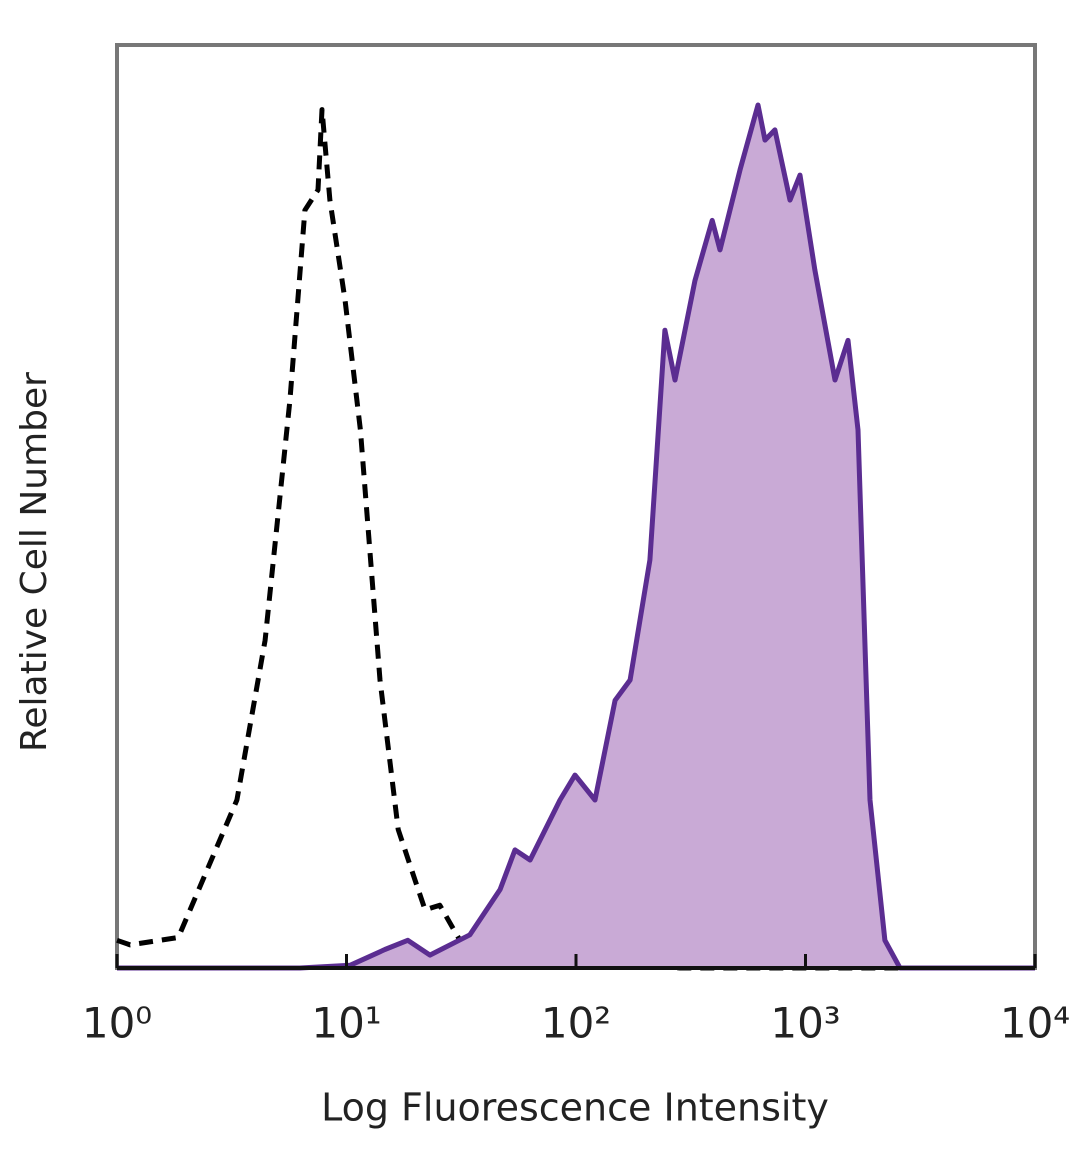  I want to click on x-axis-title: Log Fluorescence Intensity, so click(575, 1108).